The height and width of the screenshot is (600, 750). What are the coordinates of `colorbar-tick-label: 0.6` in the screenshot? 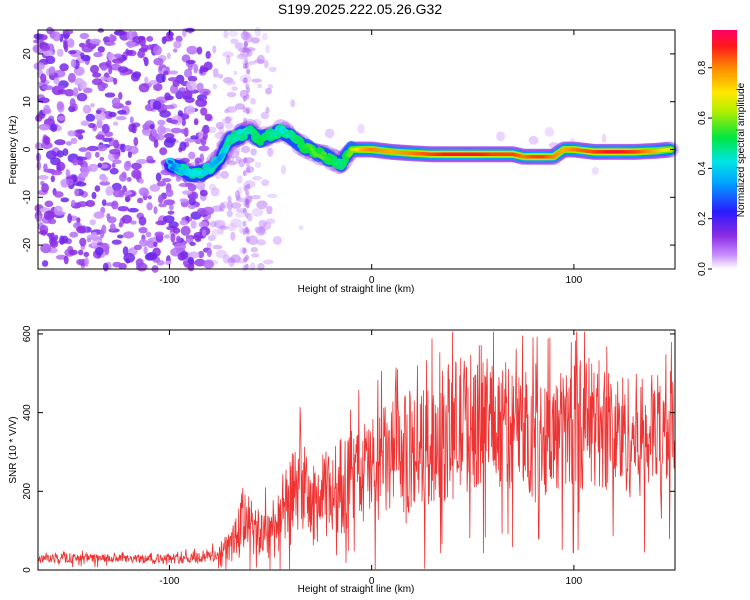 It's located at (702, 118).